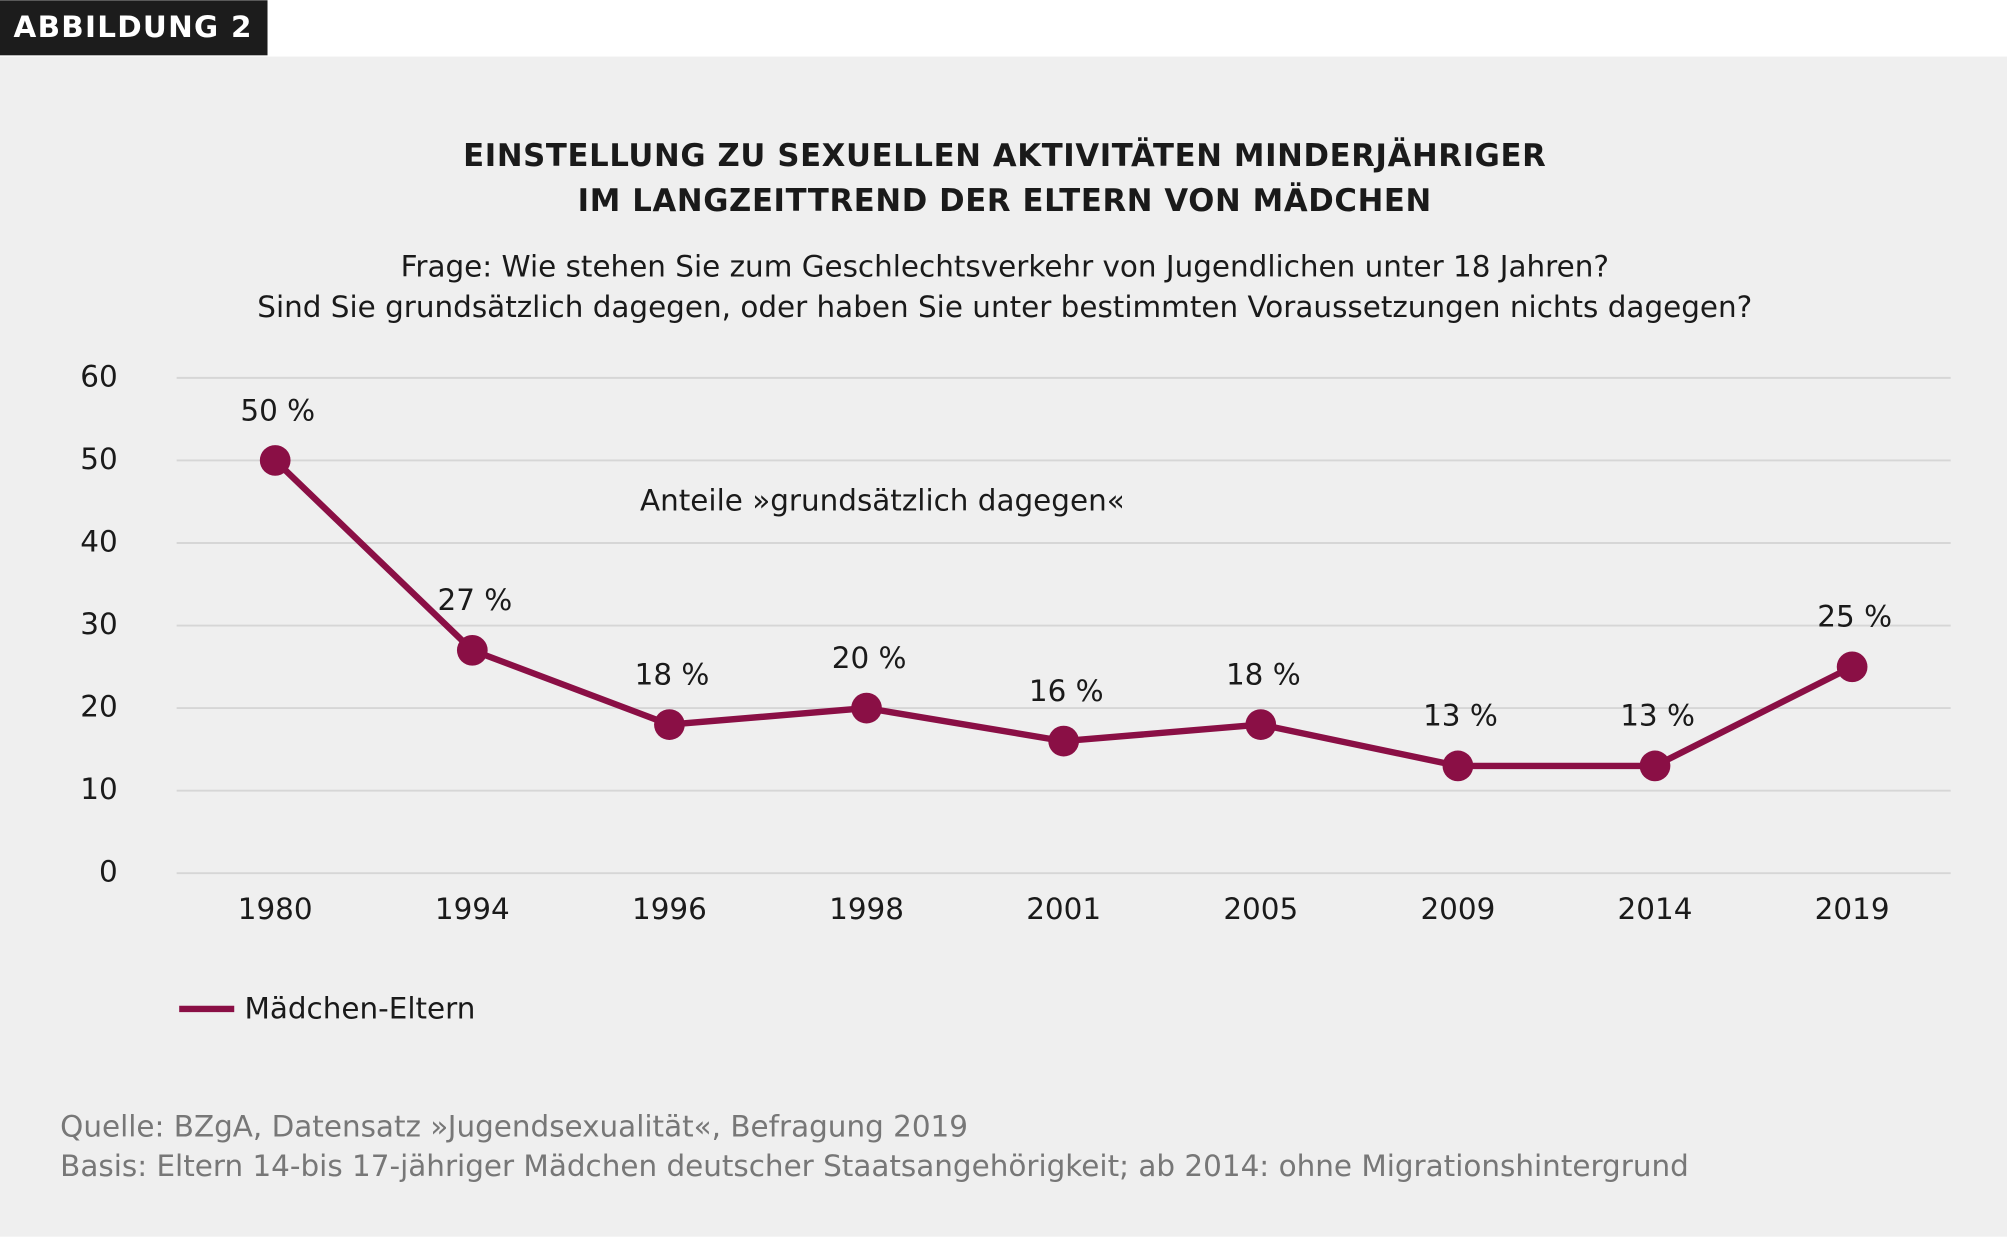 The image size is (2007, 1237). What do you see at coordinates (1854, 617) in the screenshot?
I see `value-label: 25 %` at bounding box center [1854, 617].